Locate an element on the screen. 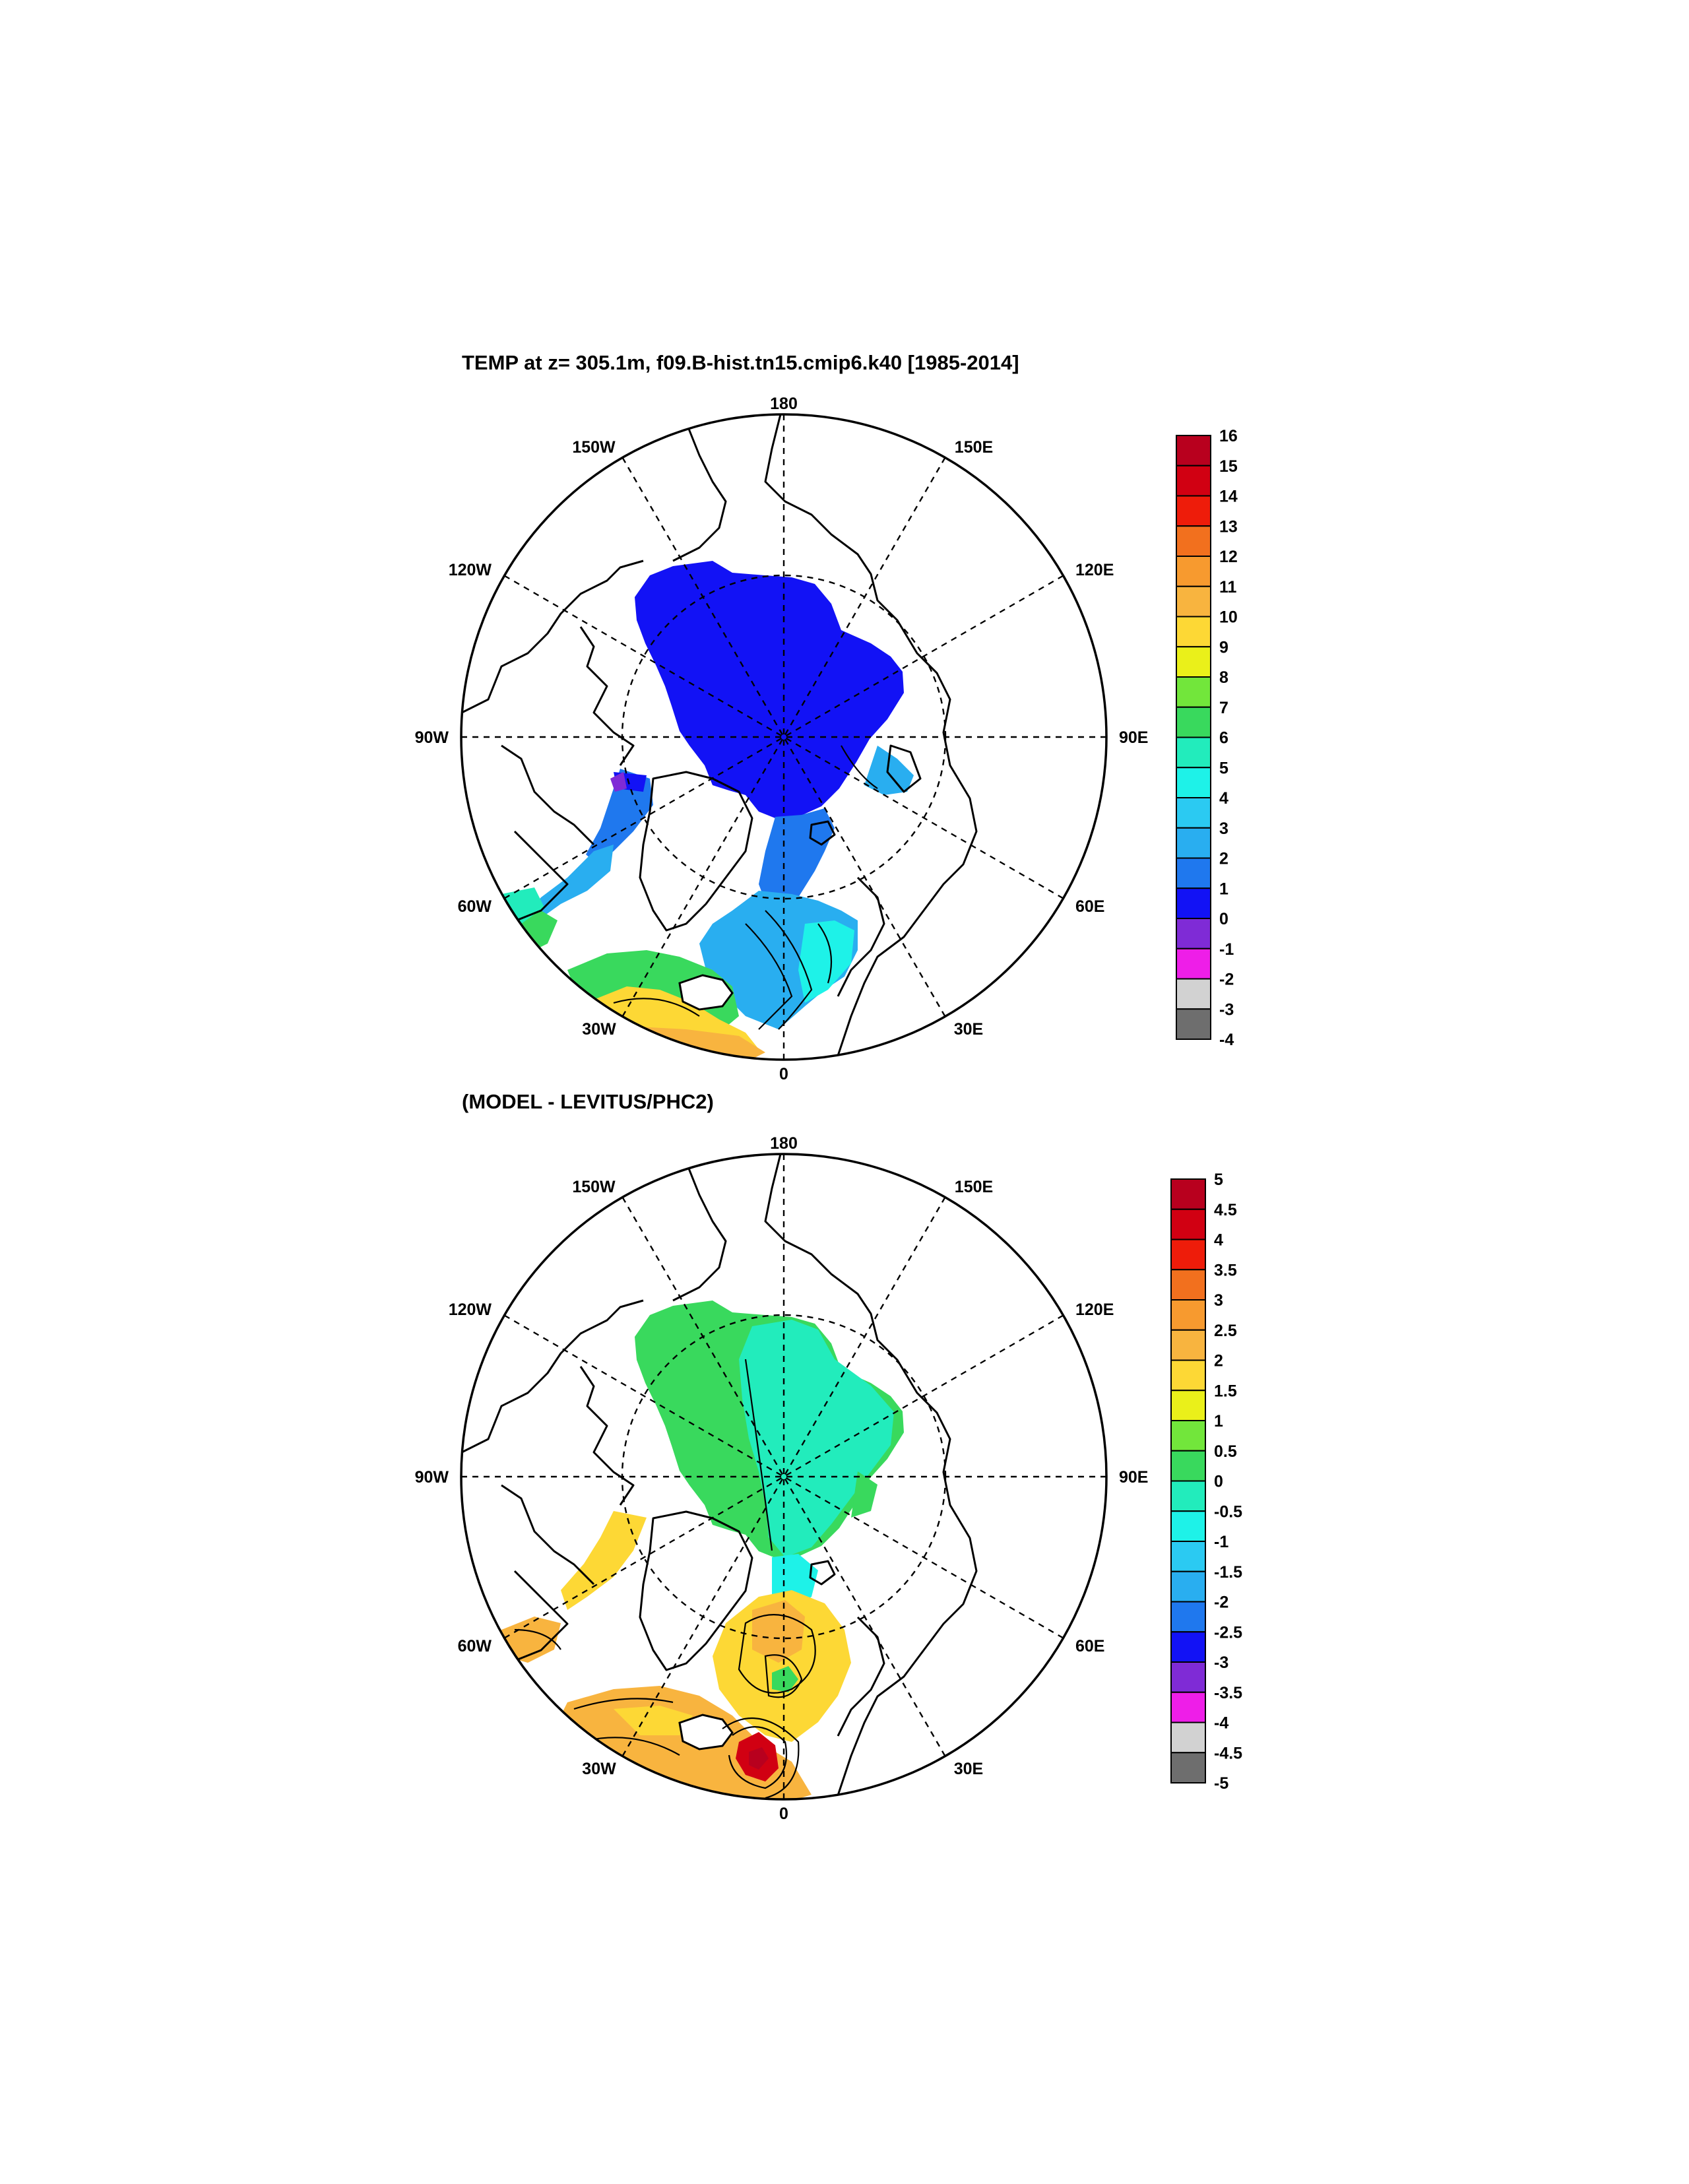  coastline-alaska is located at coordinates (699, 492).